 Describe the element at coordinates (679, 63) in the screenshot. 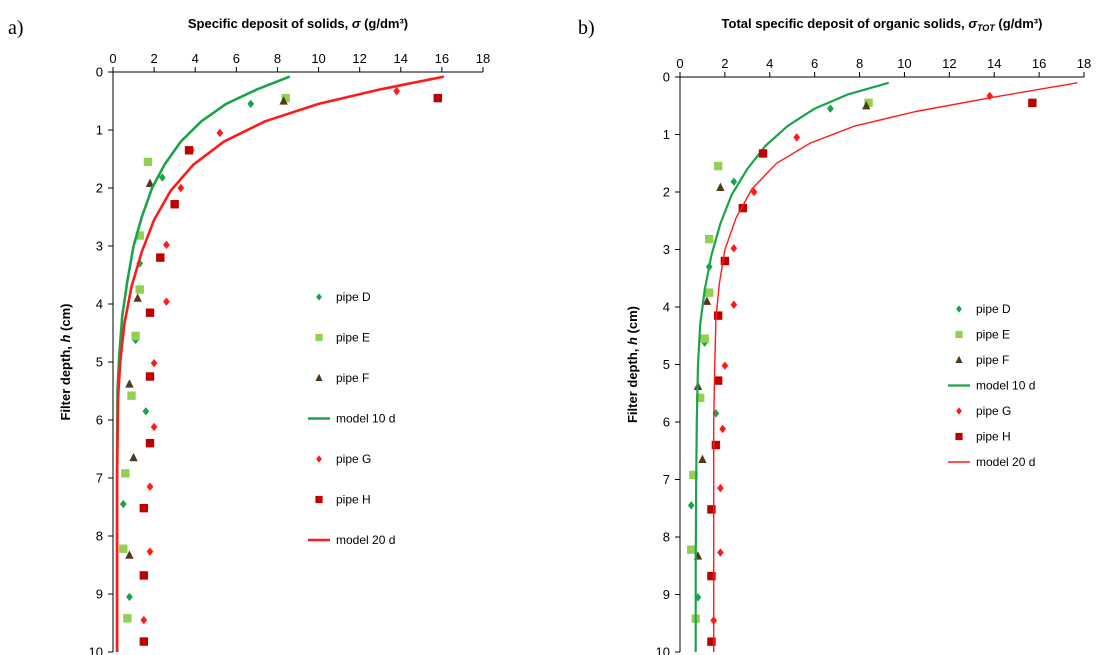

I see `x-tick-label: 0` at that location.